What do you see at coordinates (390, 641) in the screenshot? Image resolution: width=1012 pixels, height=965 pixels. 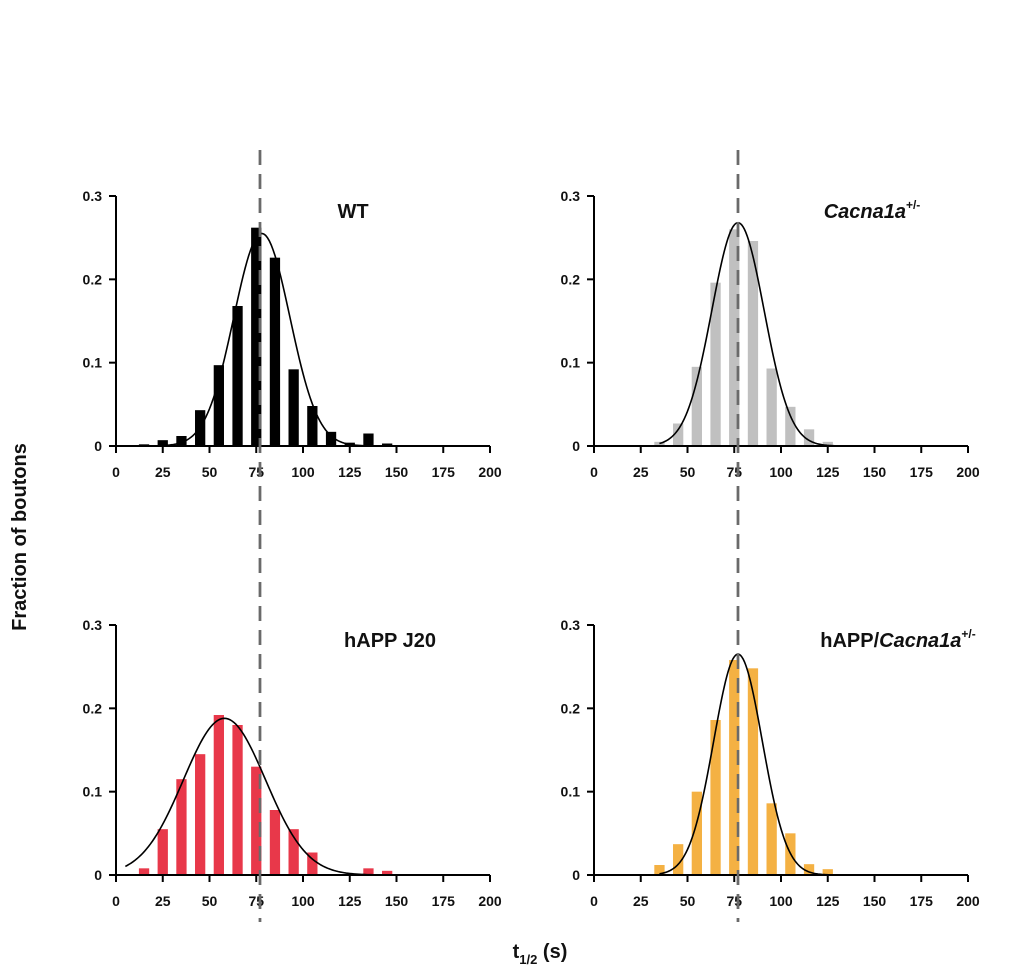 I see `panel-title-plain: hAPP J20` at bounding box center [390, 641].